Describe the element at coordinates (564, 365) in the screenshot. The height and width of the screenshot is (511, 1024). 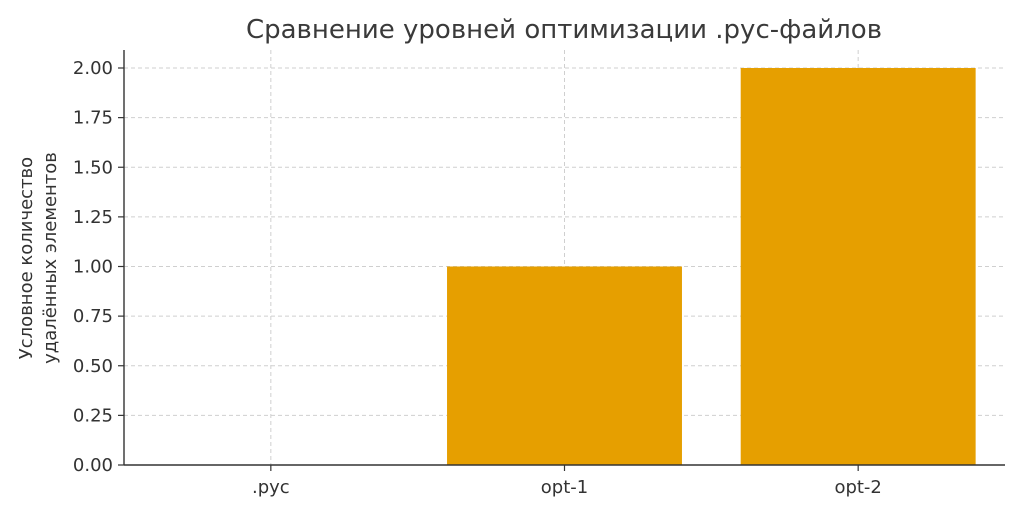
I see `bar-opt1` at that location.